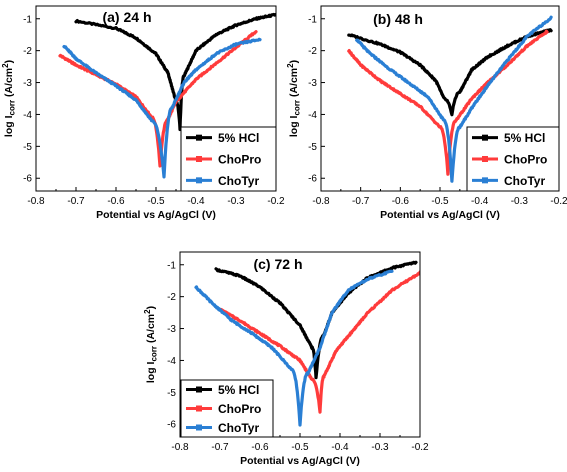  What do you see at coordinates (398, 19) in the screenshot?
I see `panel-title: (b) 48 h` at bounding box center [398, 19].